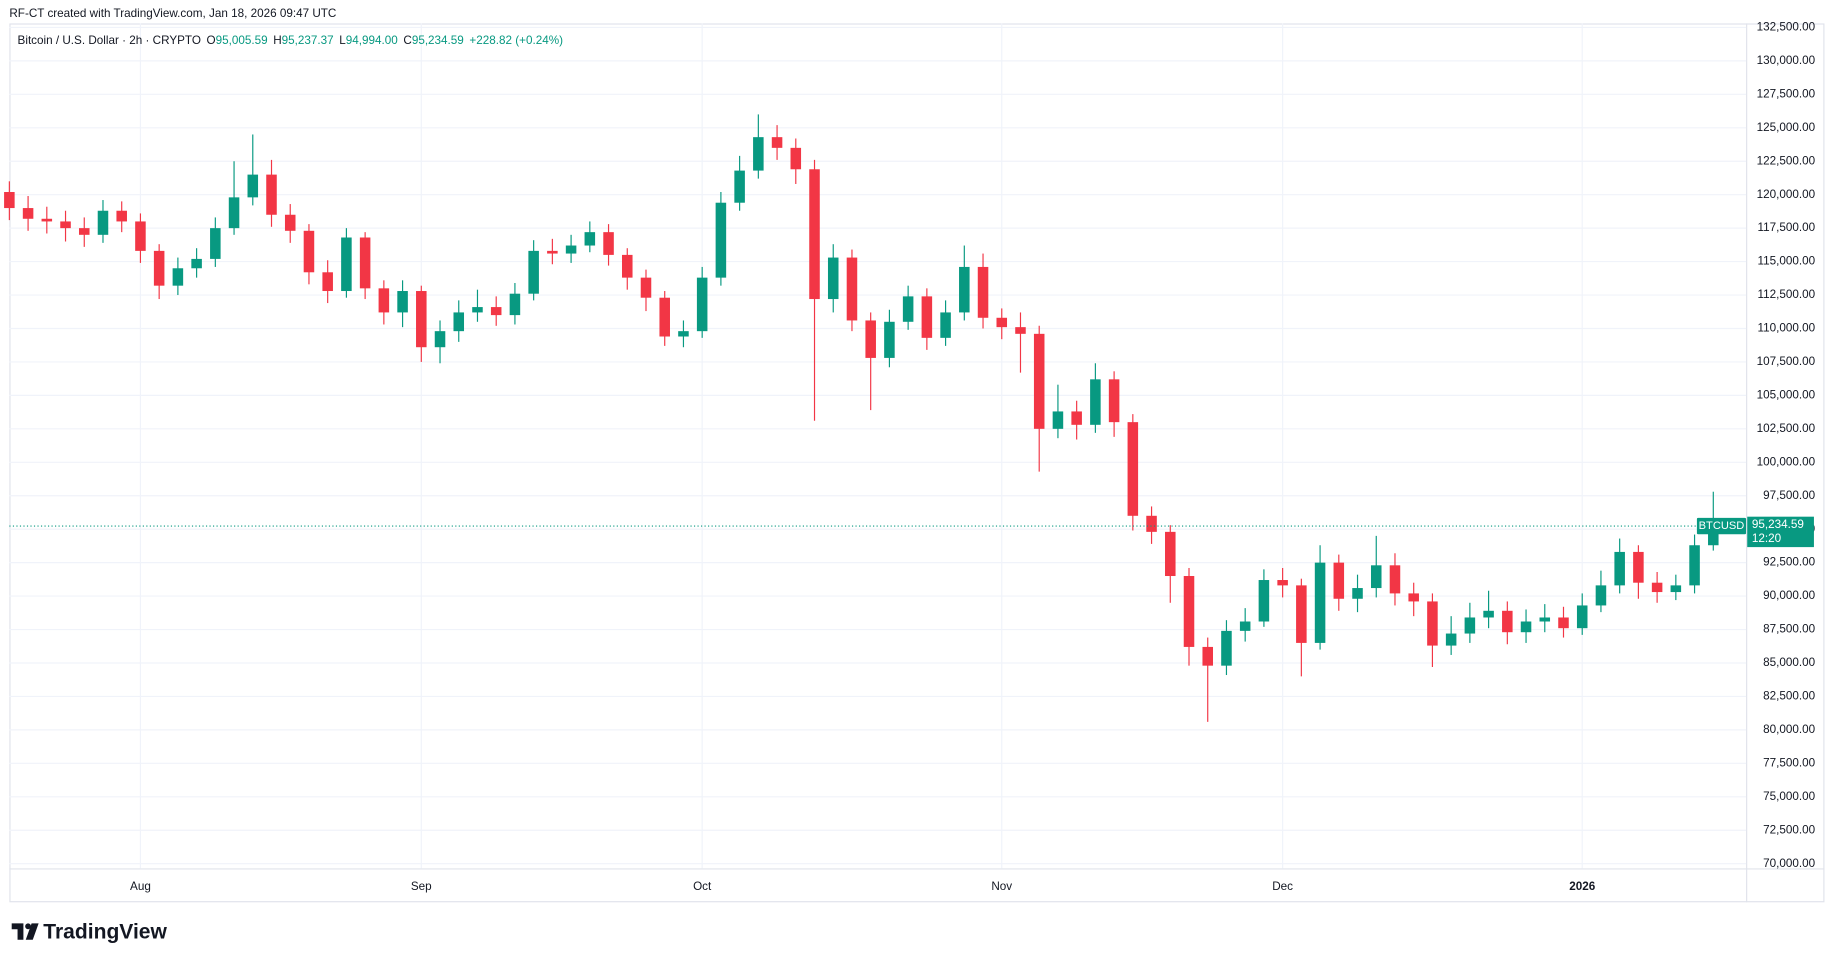 The height and width of the screenshot is (962, 1835). I want to click on y-tick-label: 127,500.00, so click(1786, 93).